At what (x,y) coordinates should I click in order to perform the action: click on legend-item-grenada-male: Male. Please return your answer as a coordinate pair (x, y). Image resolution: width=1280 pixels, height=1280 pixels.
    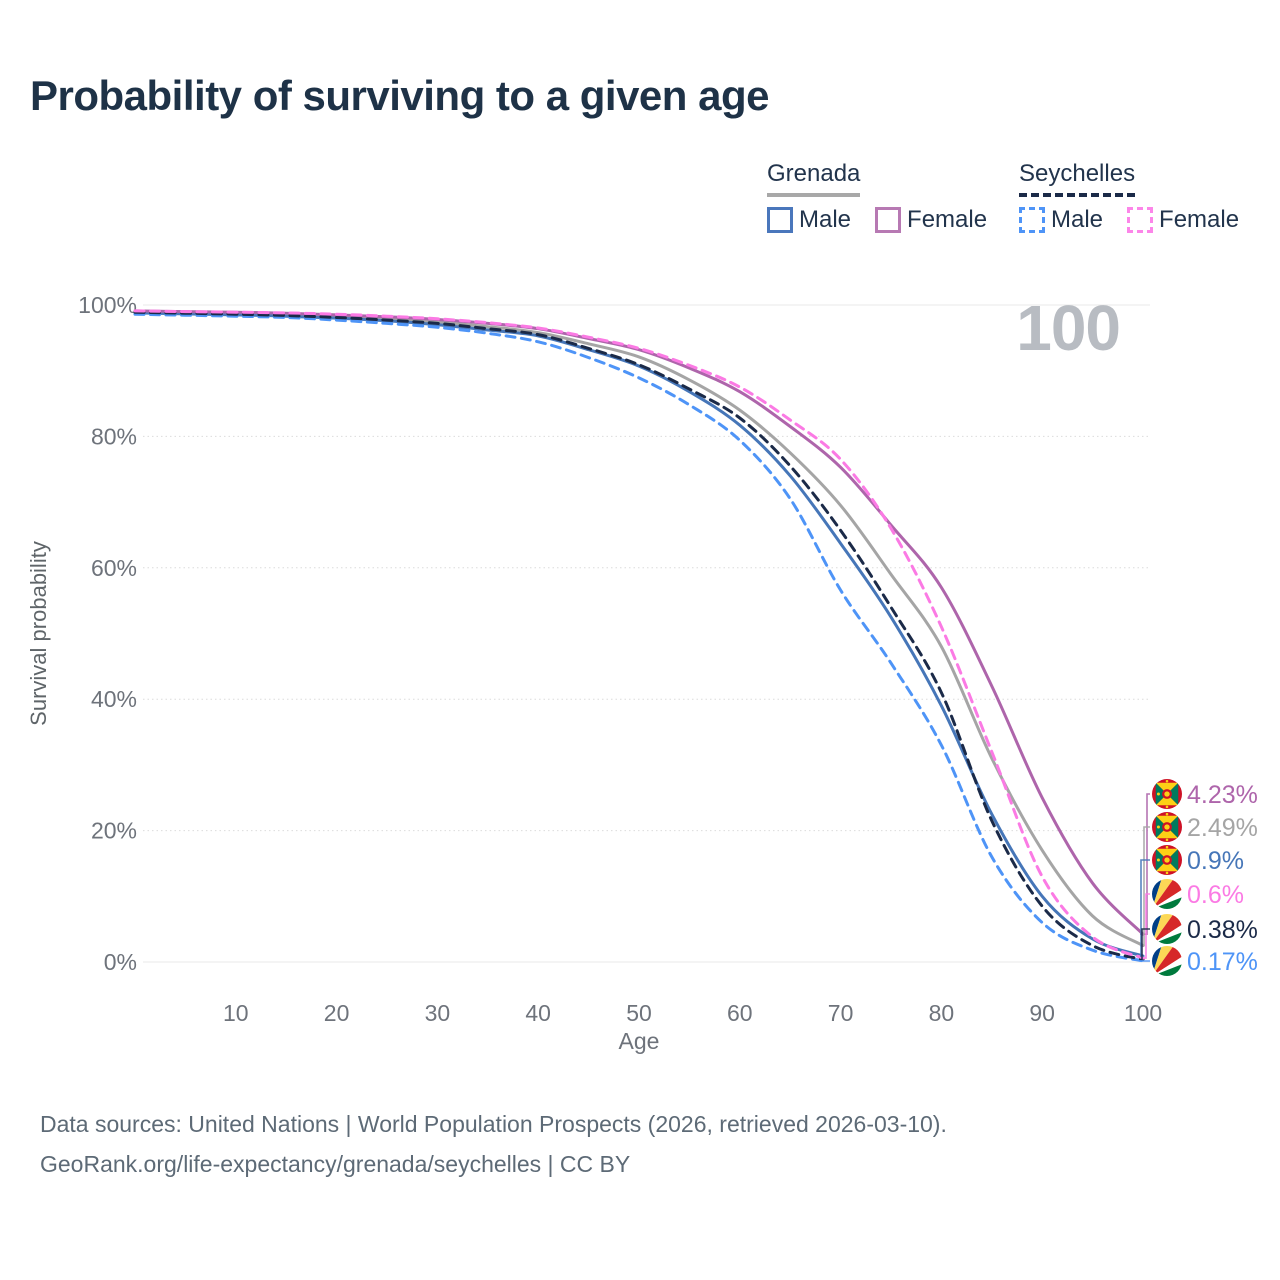
    Looking at the image, I should click on (809, 220).